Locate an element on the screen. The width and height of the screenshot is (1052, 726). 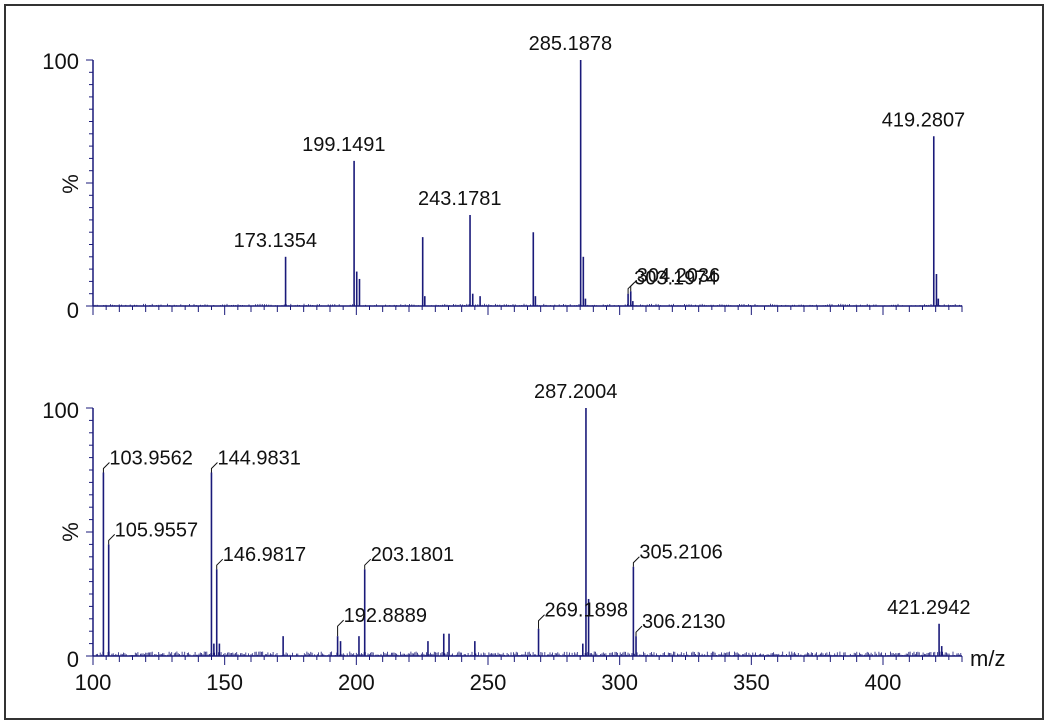
x-tick-label: 100 is located at coordinates (93, 682).